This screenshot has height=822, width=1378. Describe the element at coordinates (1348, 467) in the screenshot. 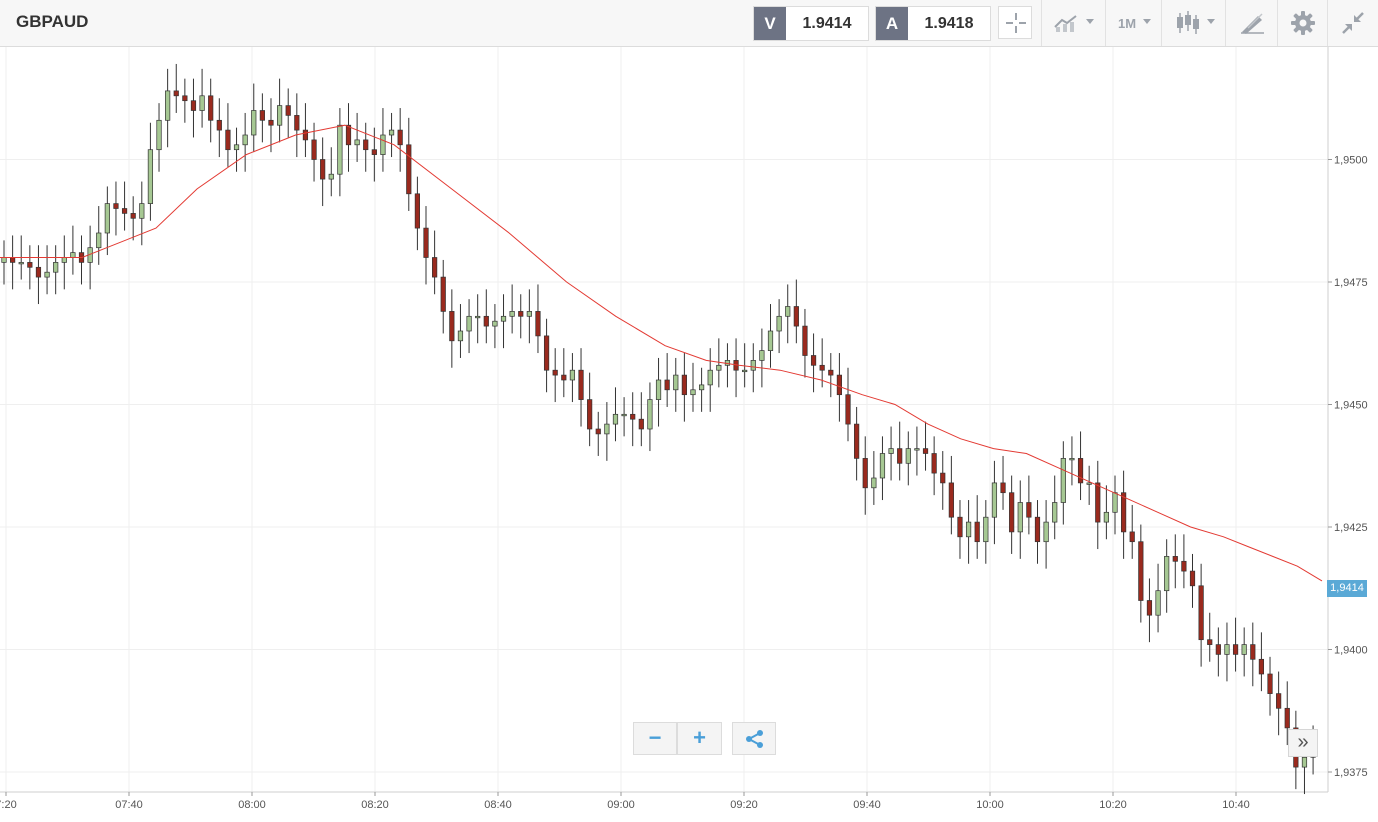

I see `price-axis: 1,9375 1,9400 1,9425 1,9450 1,9475 1,9500` at that location.